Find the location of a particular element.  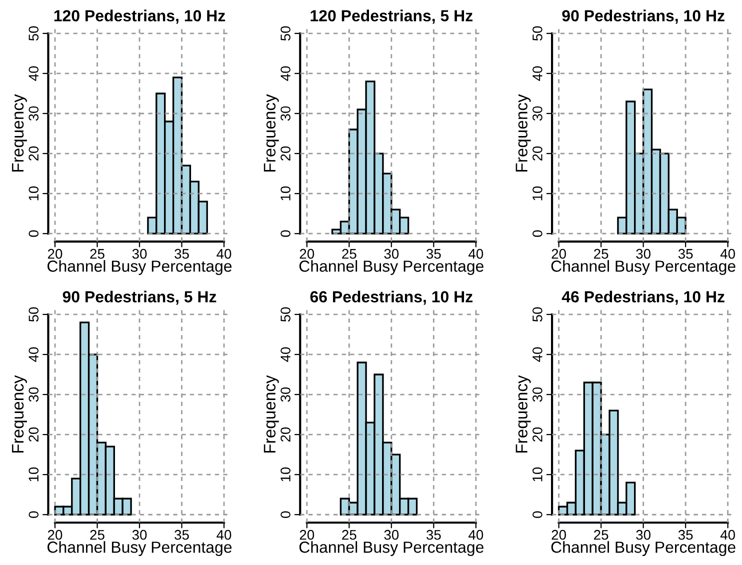

chart-title: 120 Pedestrians, 5 Hz is located at coordinates (391, 17).